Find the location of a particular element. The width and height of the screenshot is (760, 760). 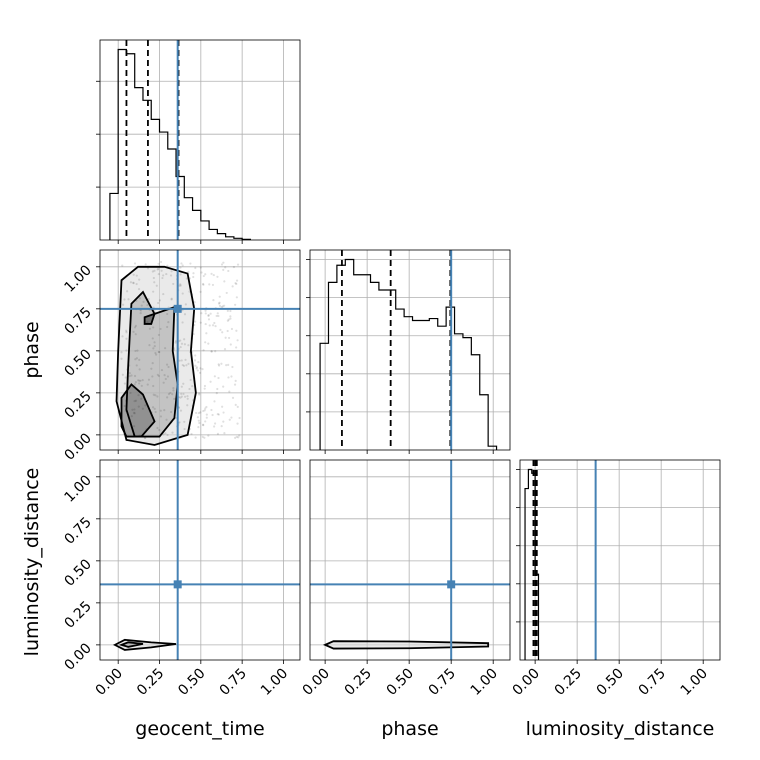

panel-phase-vs-luminosity_distance is located at coordinates (410, 560).